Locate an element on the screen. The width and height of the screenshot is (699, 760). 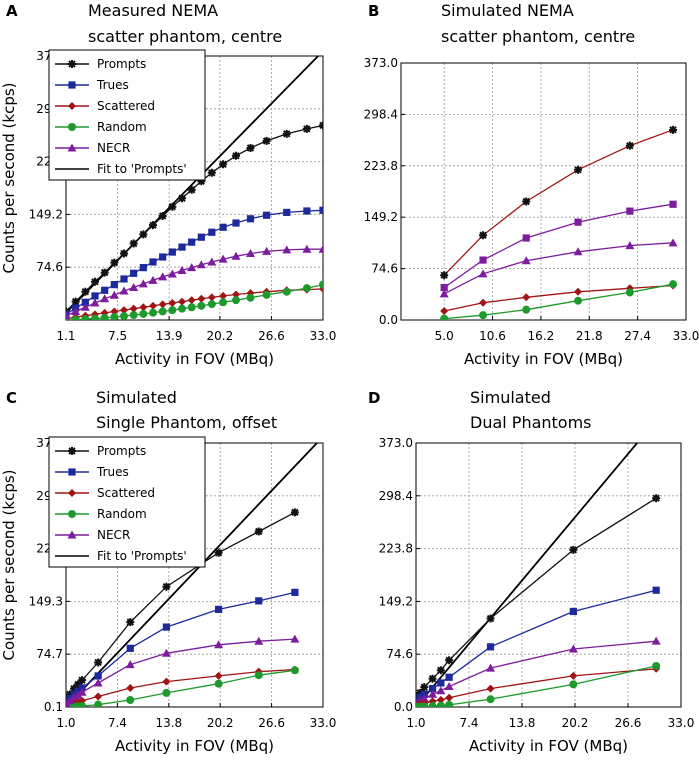
x-tick-label: 1.0 is located at coordinates (65, 723).